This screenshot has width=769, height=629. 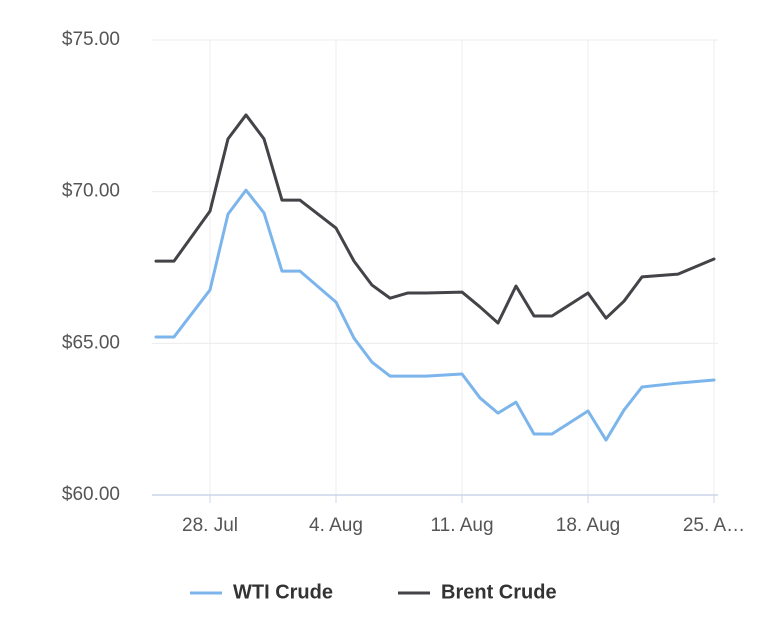 What do you see at coordinates (210, 525) in the screenshot?
I see `x-tick-label: 28. Jul` at bounding box center [210, 525].